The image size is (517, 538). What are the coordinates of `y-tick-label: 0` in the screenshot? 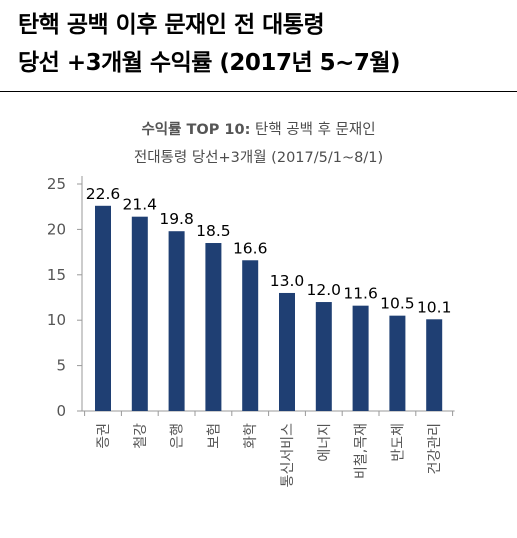 It's located at (61, 411).